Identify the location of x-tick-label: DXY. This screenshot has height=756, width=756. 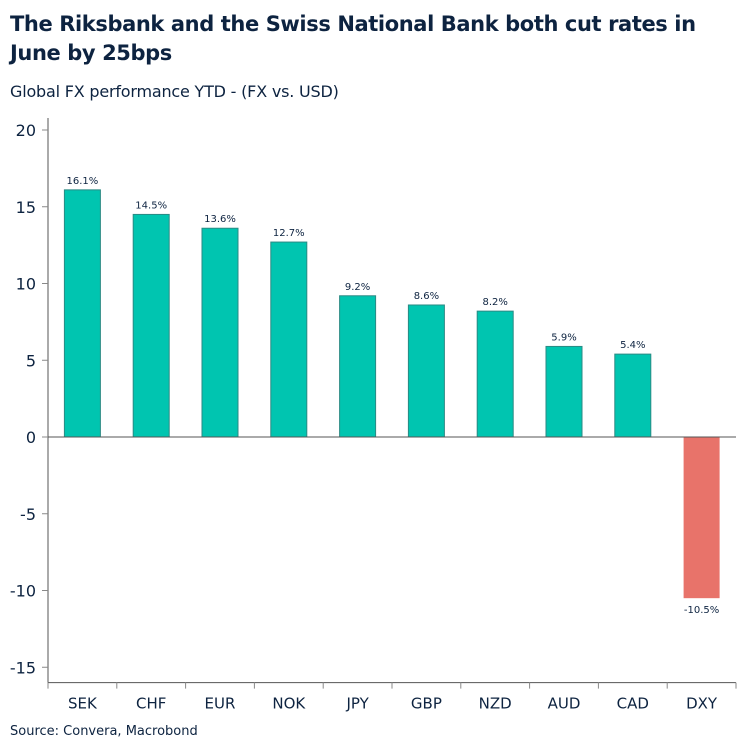
(702, 704).